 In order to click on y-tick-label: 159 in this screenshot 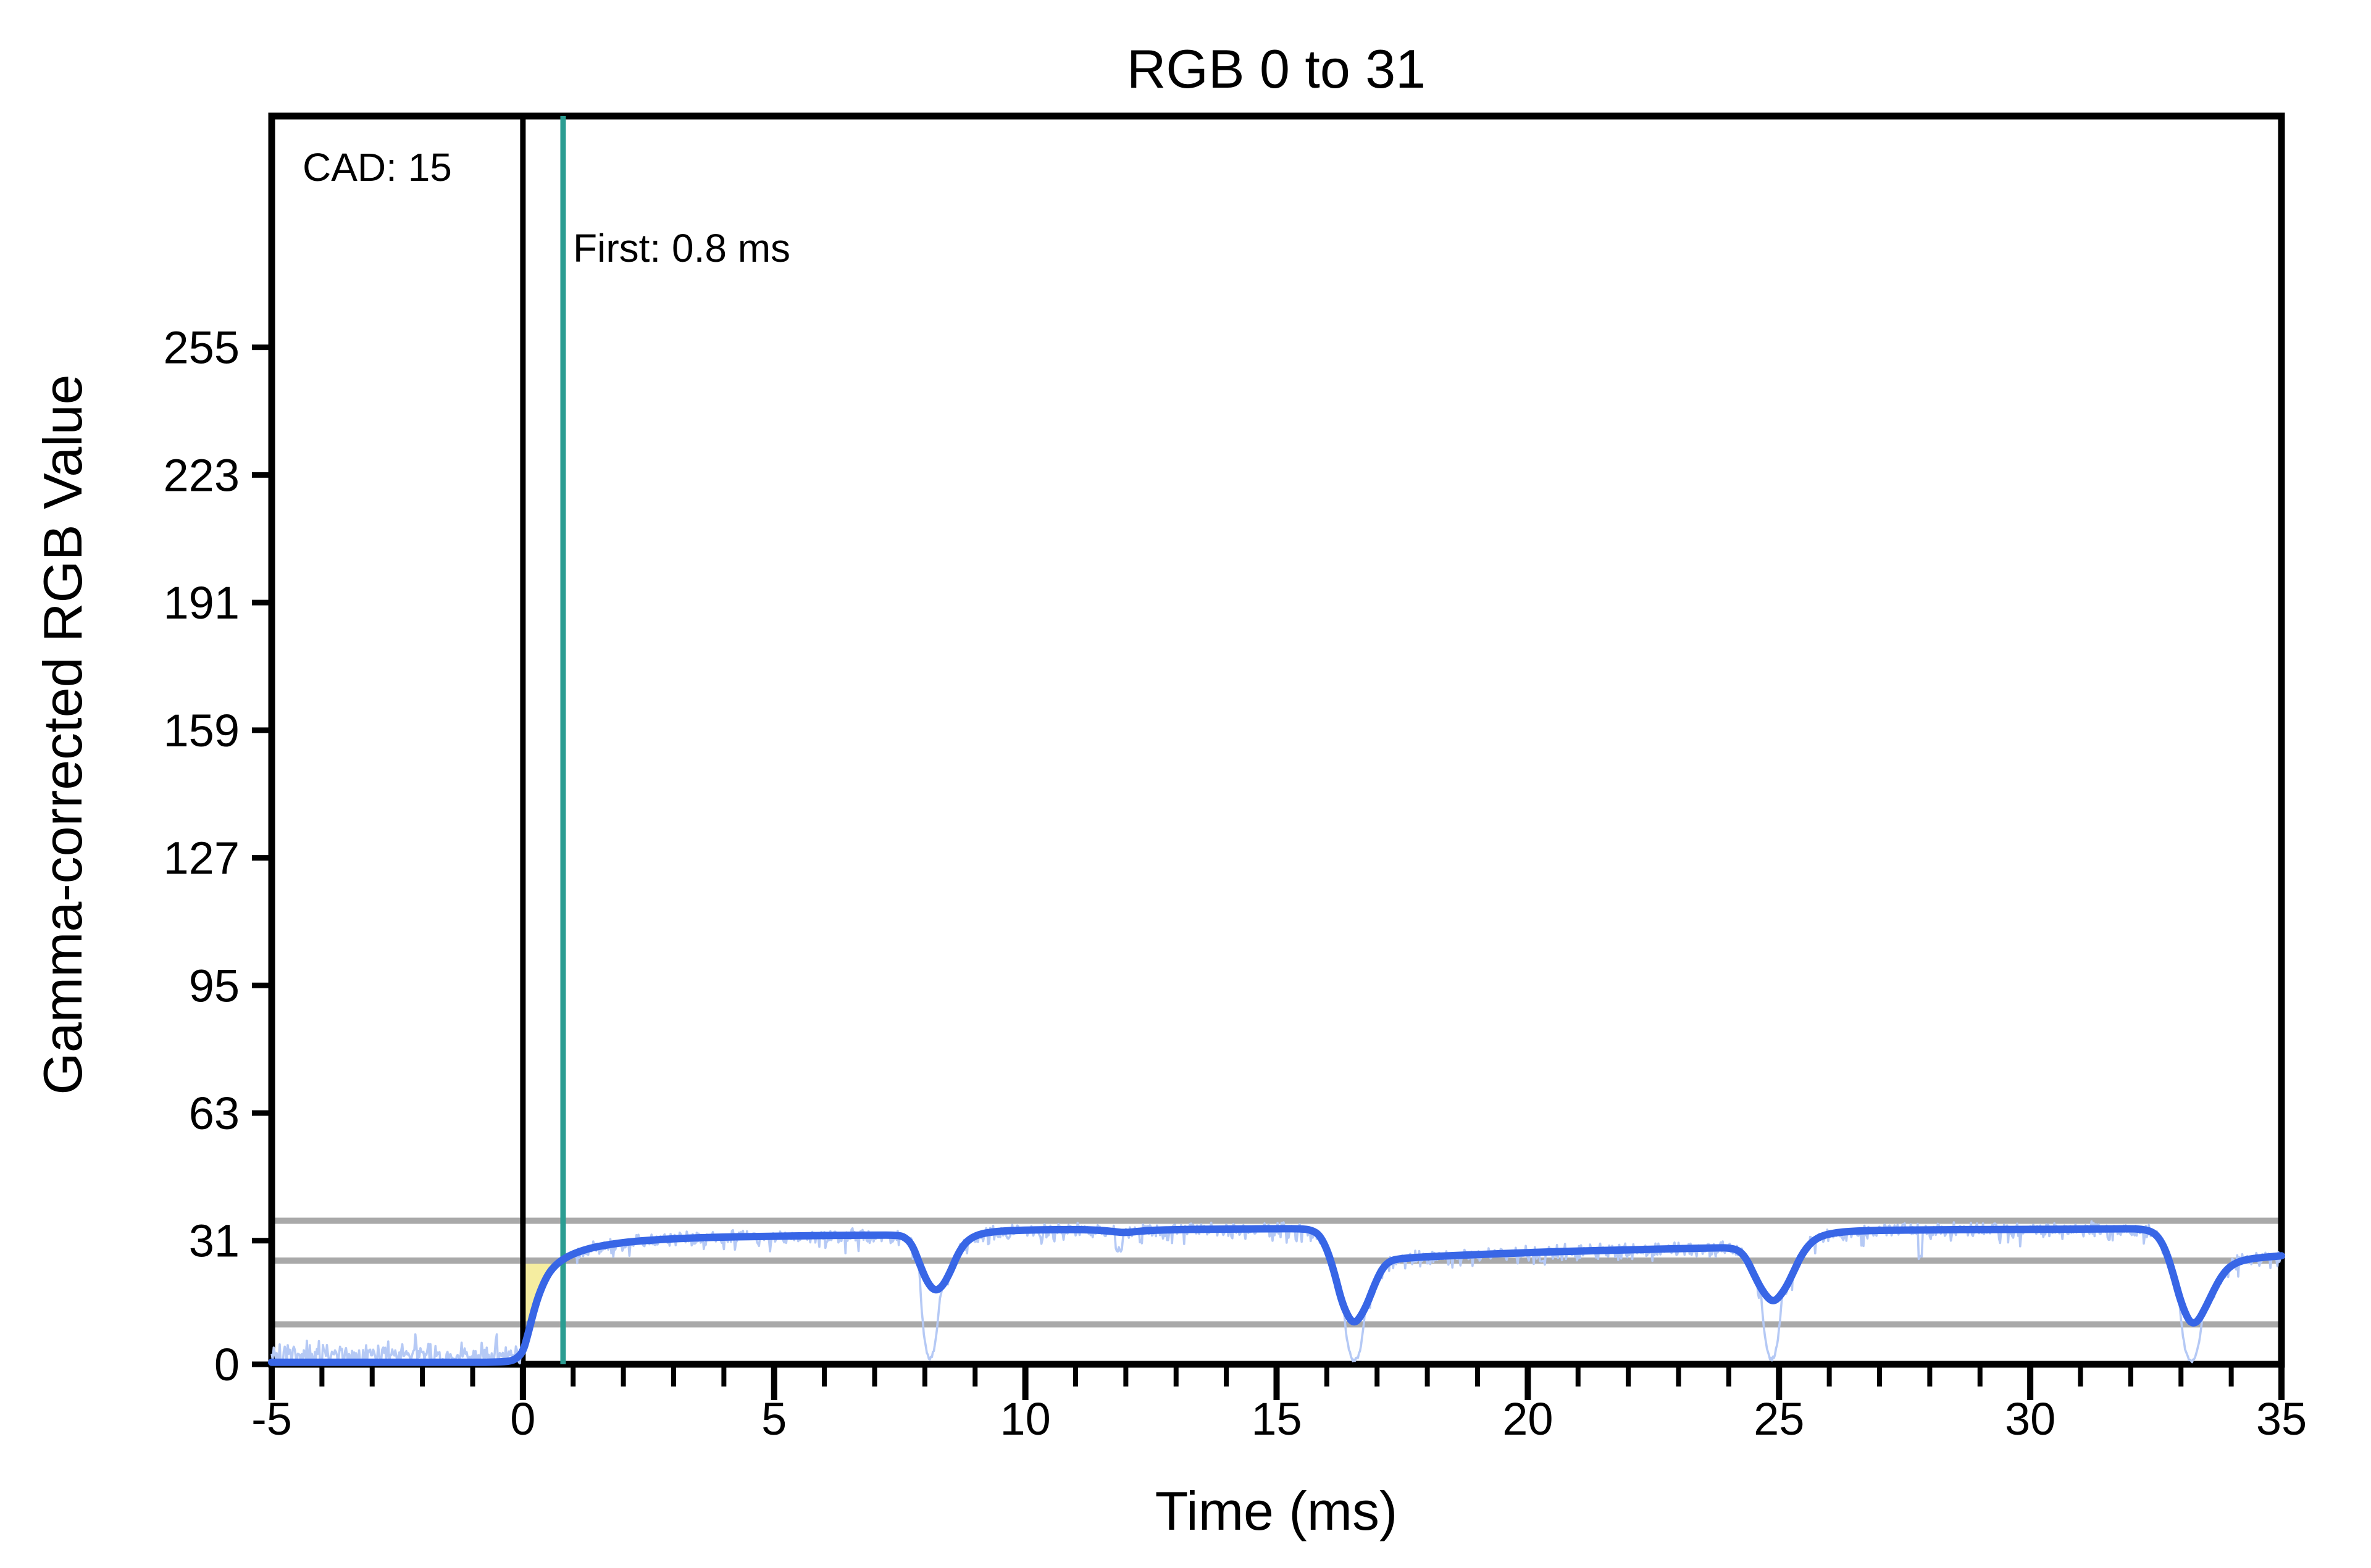, I will do `click(202, 730)`.